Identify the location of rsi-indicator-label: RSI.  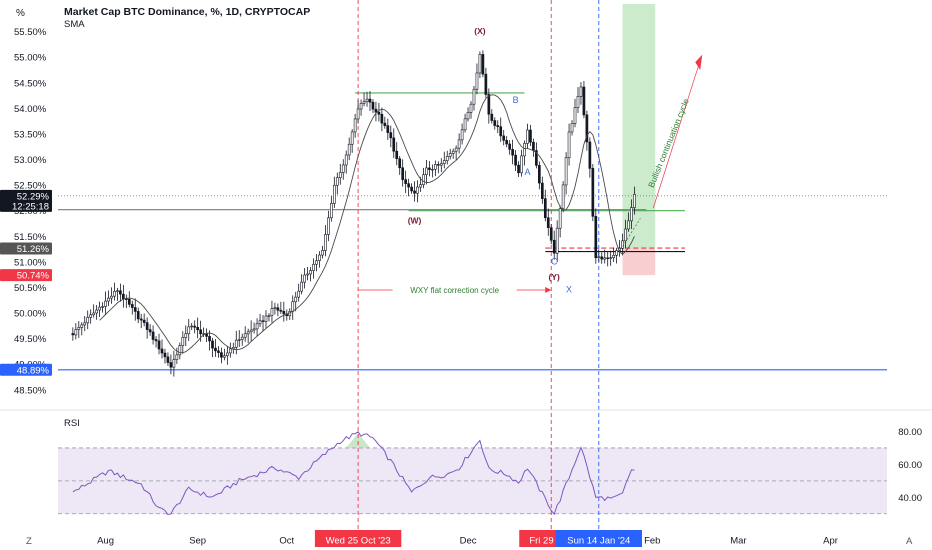
(72, 423).